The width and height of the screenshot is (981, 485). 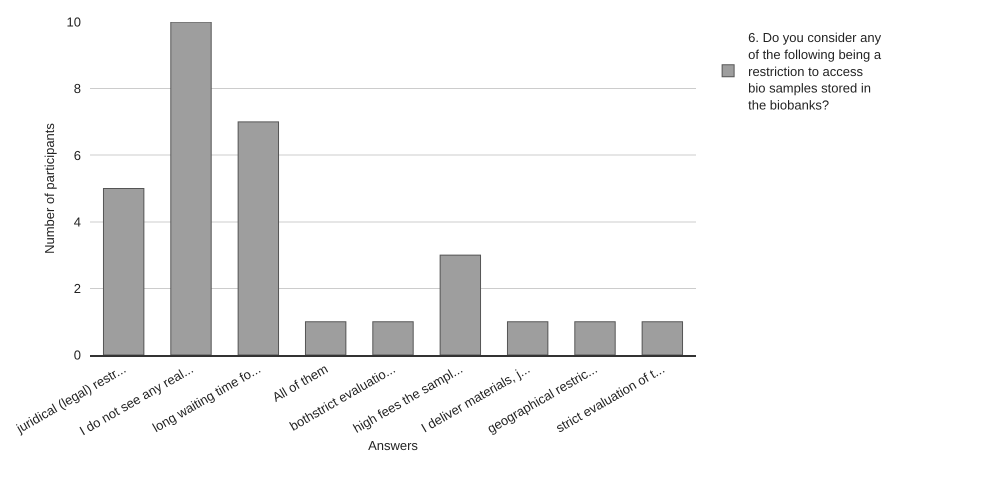 What do you see at coordinates (77, 155) in the screenshot?
I see `y-tick-label: 6` at bounding box center [77, 155].